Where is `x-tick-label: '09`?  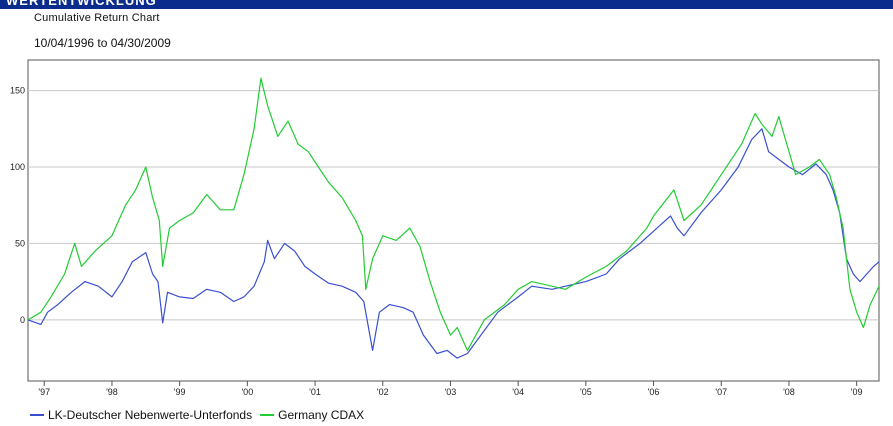 x-tick-label: '09 is located at coordinates (857, 392).